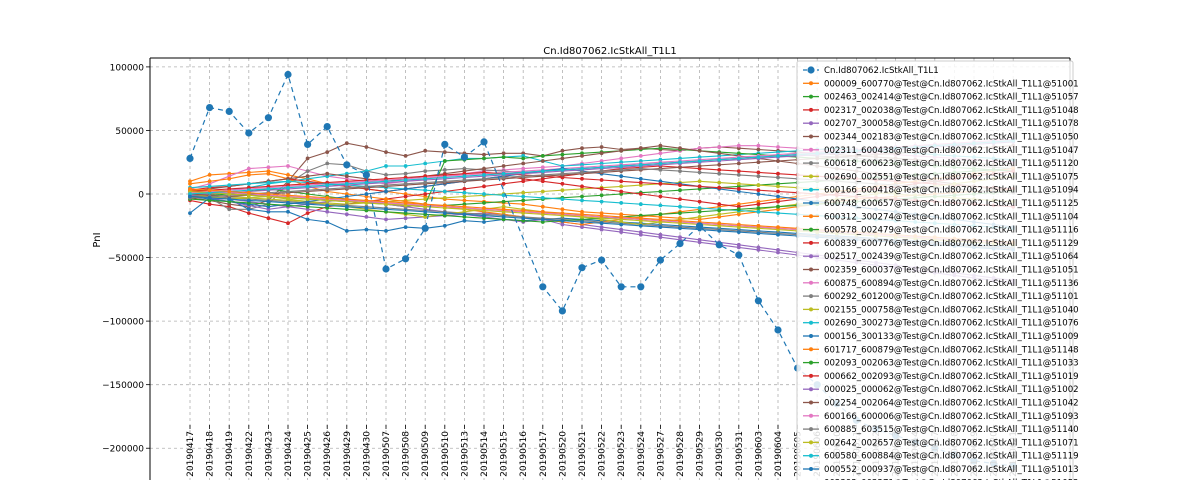 This screenshot has width=1200, height=484. I want to click on x-tick-label: 20190430, so click(367, 454).